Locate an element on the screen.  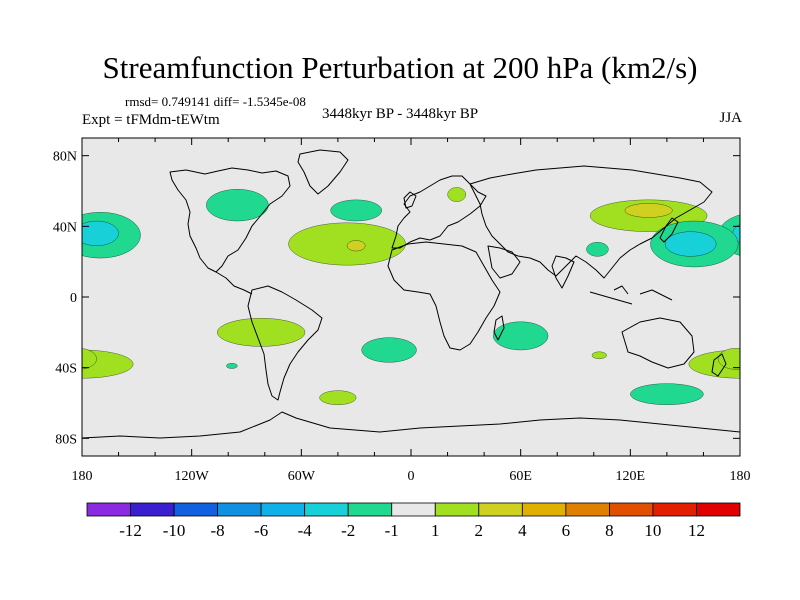
colorbar: -12 -10 -8 -6 -4 -2 -1 1 2 4 6 8 10 12 is located at coordinates (413, 521).